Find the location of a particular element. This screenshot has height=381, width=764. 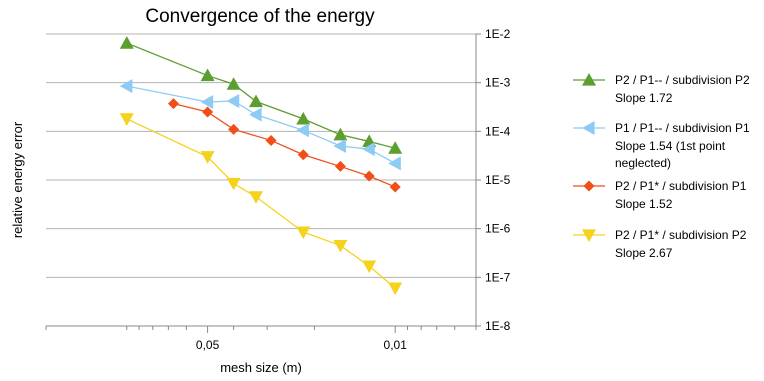

x-tick-label: 0,01 is located at coordinates (396, 345).